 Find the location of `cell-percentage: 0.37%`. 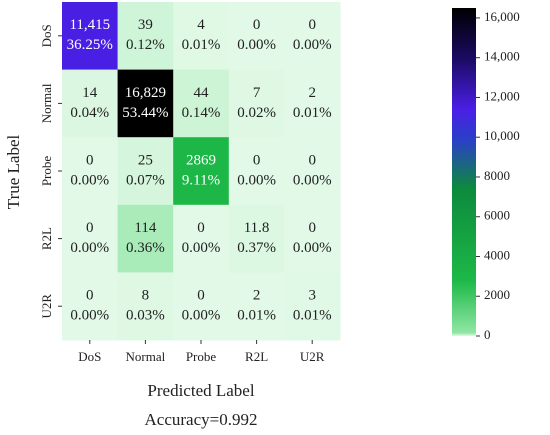

cell-percentage: 0.37% is located at coordinates (256, 248).